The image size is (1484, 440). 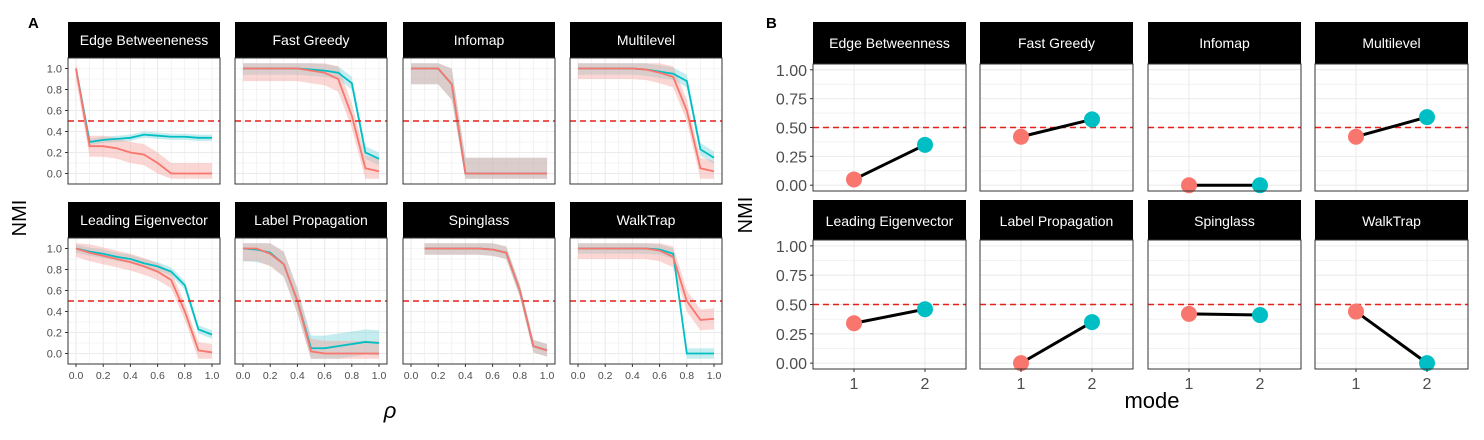 I want to click on facet-title: Leading Eigenvector, so click(x=890, y=221).